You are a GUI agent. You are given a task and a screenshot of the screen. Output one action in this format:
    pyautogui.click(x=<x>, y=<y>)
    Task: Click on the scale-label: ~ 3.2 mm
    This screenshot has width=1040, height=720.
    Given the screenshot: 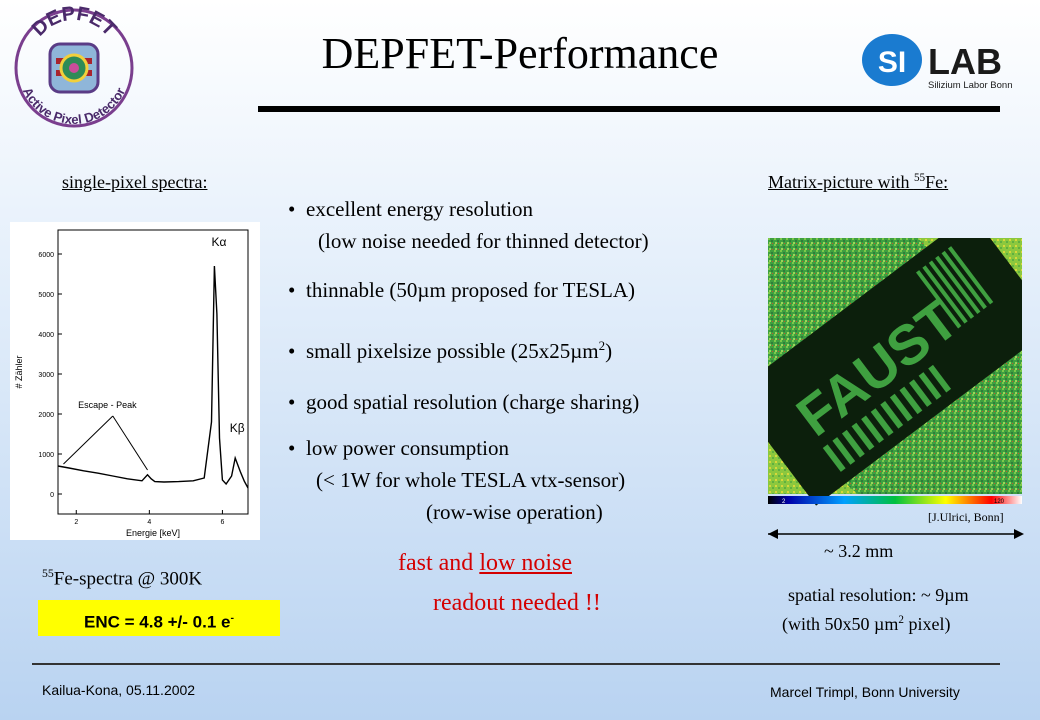 What is the action you would take?
    pyautogui.click(x=859, y=551)
    